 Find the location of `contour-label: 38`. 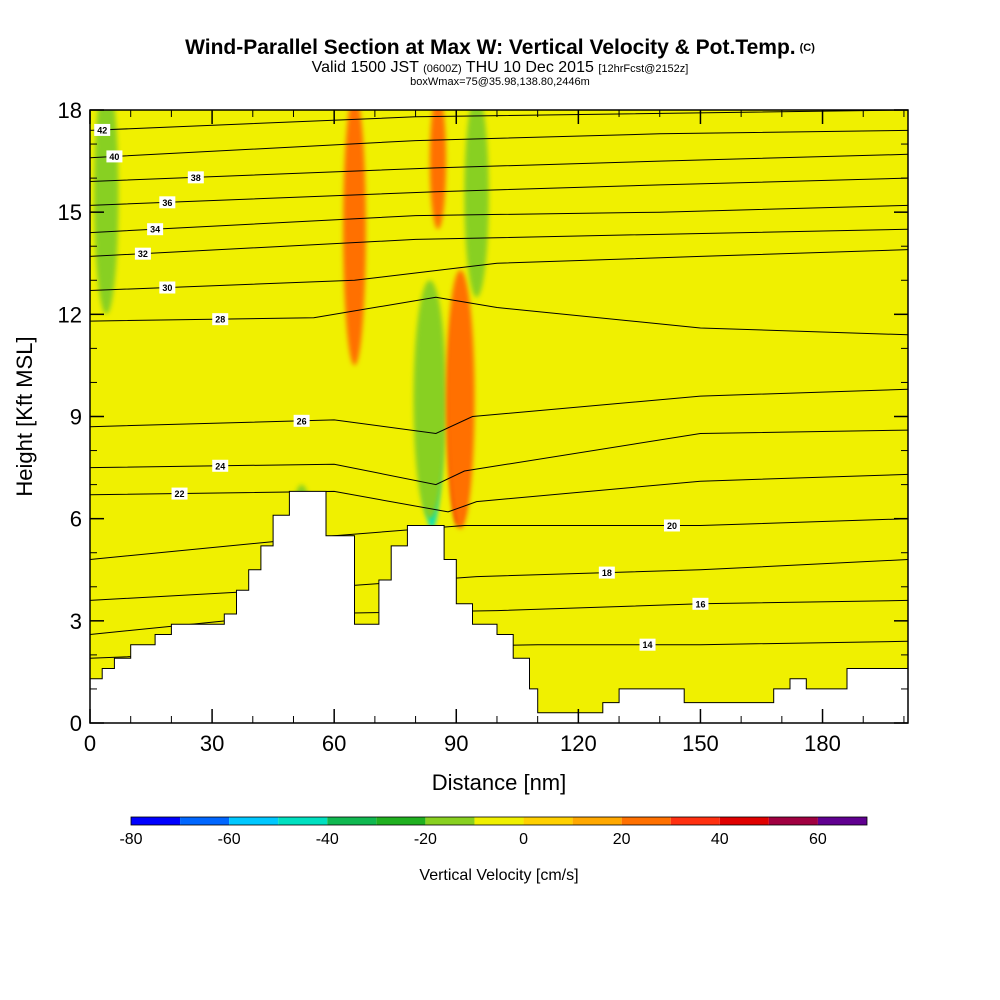

contour-label: 38 is located at coordinates (196, 178).